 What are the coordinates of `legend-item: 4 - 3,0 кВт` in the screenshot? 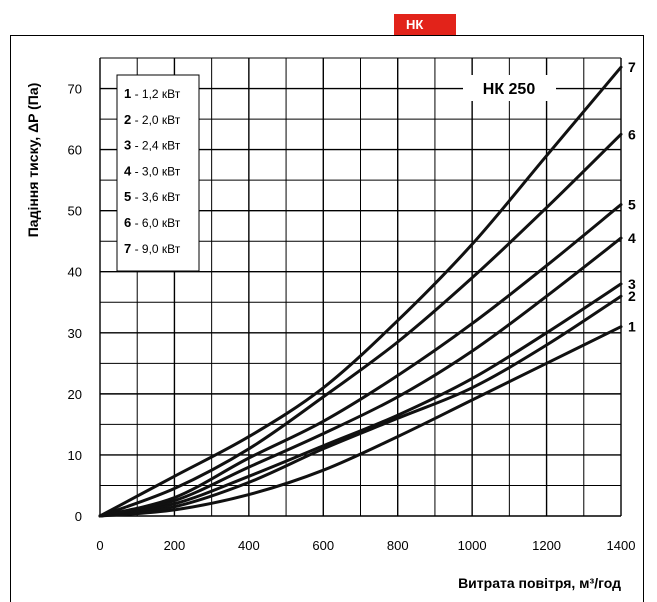 It's located at (152, 170).